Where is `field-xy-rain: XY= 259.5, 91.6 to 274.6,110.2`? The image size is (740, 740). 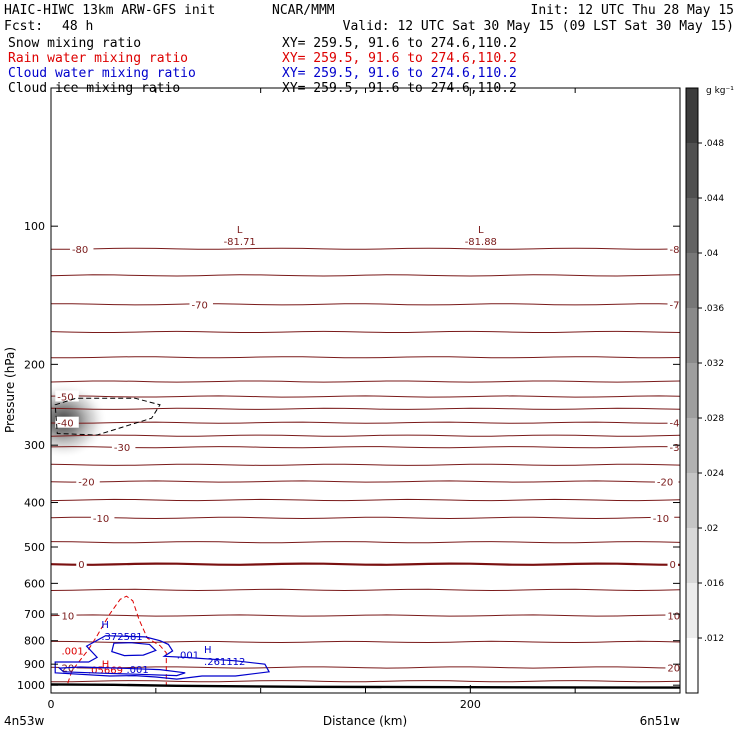 field-xy-rain: XY= 259.5, 91.6 to 274.6,110.2 is located at coordinates (399, 58).